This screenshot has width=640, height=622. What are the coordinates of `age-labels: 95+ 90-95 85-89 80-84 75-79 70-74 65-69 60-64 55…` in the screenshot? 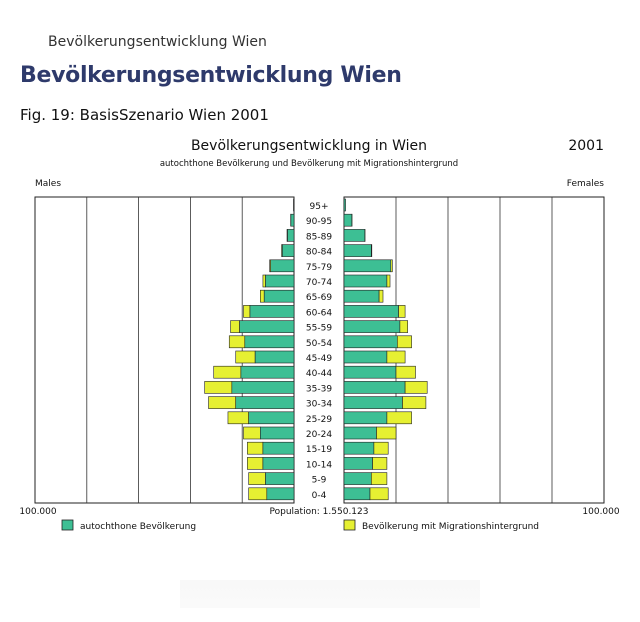 It's located at (319, 351).